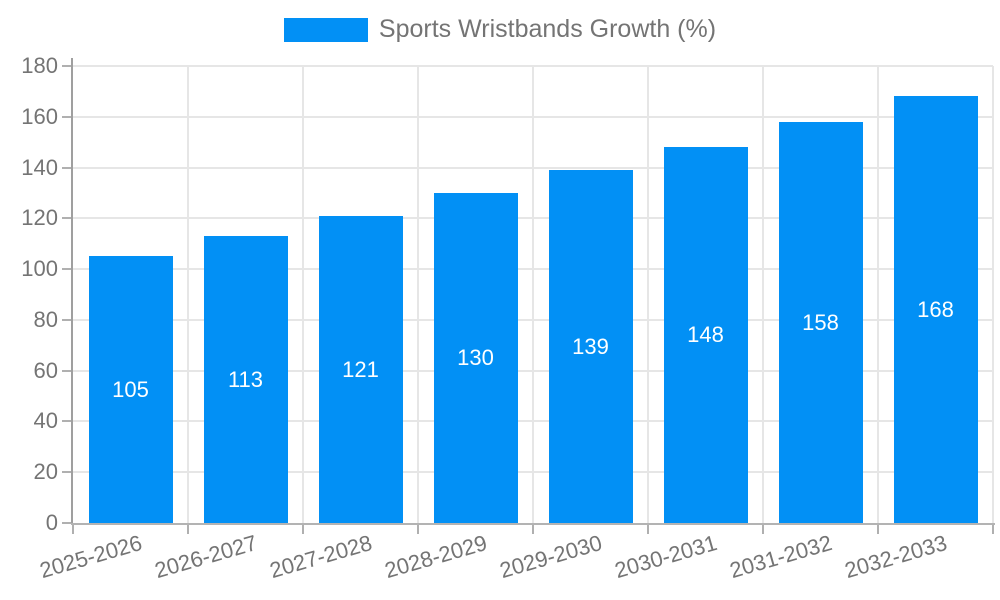 Image resolution: width=1000 pixels, height=600 pixels. I want to click on x-axis-tick-label: 2031-2032, so click(781, 557).